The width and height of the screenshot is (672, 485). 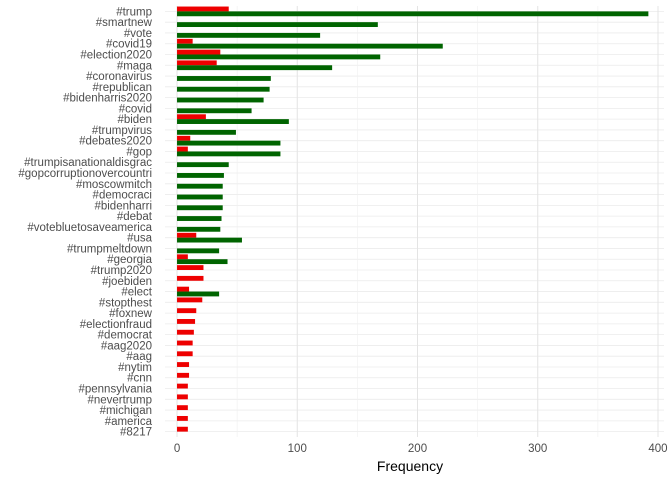 I want to click on y-tick-label: #8217, so click(x=136, y=433).